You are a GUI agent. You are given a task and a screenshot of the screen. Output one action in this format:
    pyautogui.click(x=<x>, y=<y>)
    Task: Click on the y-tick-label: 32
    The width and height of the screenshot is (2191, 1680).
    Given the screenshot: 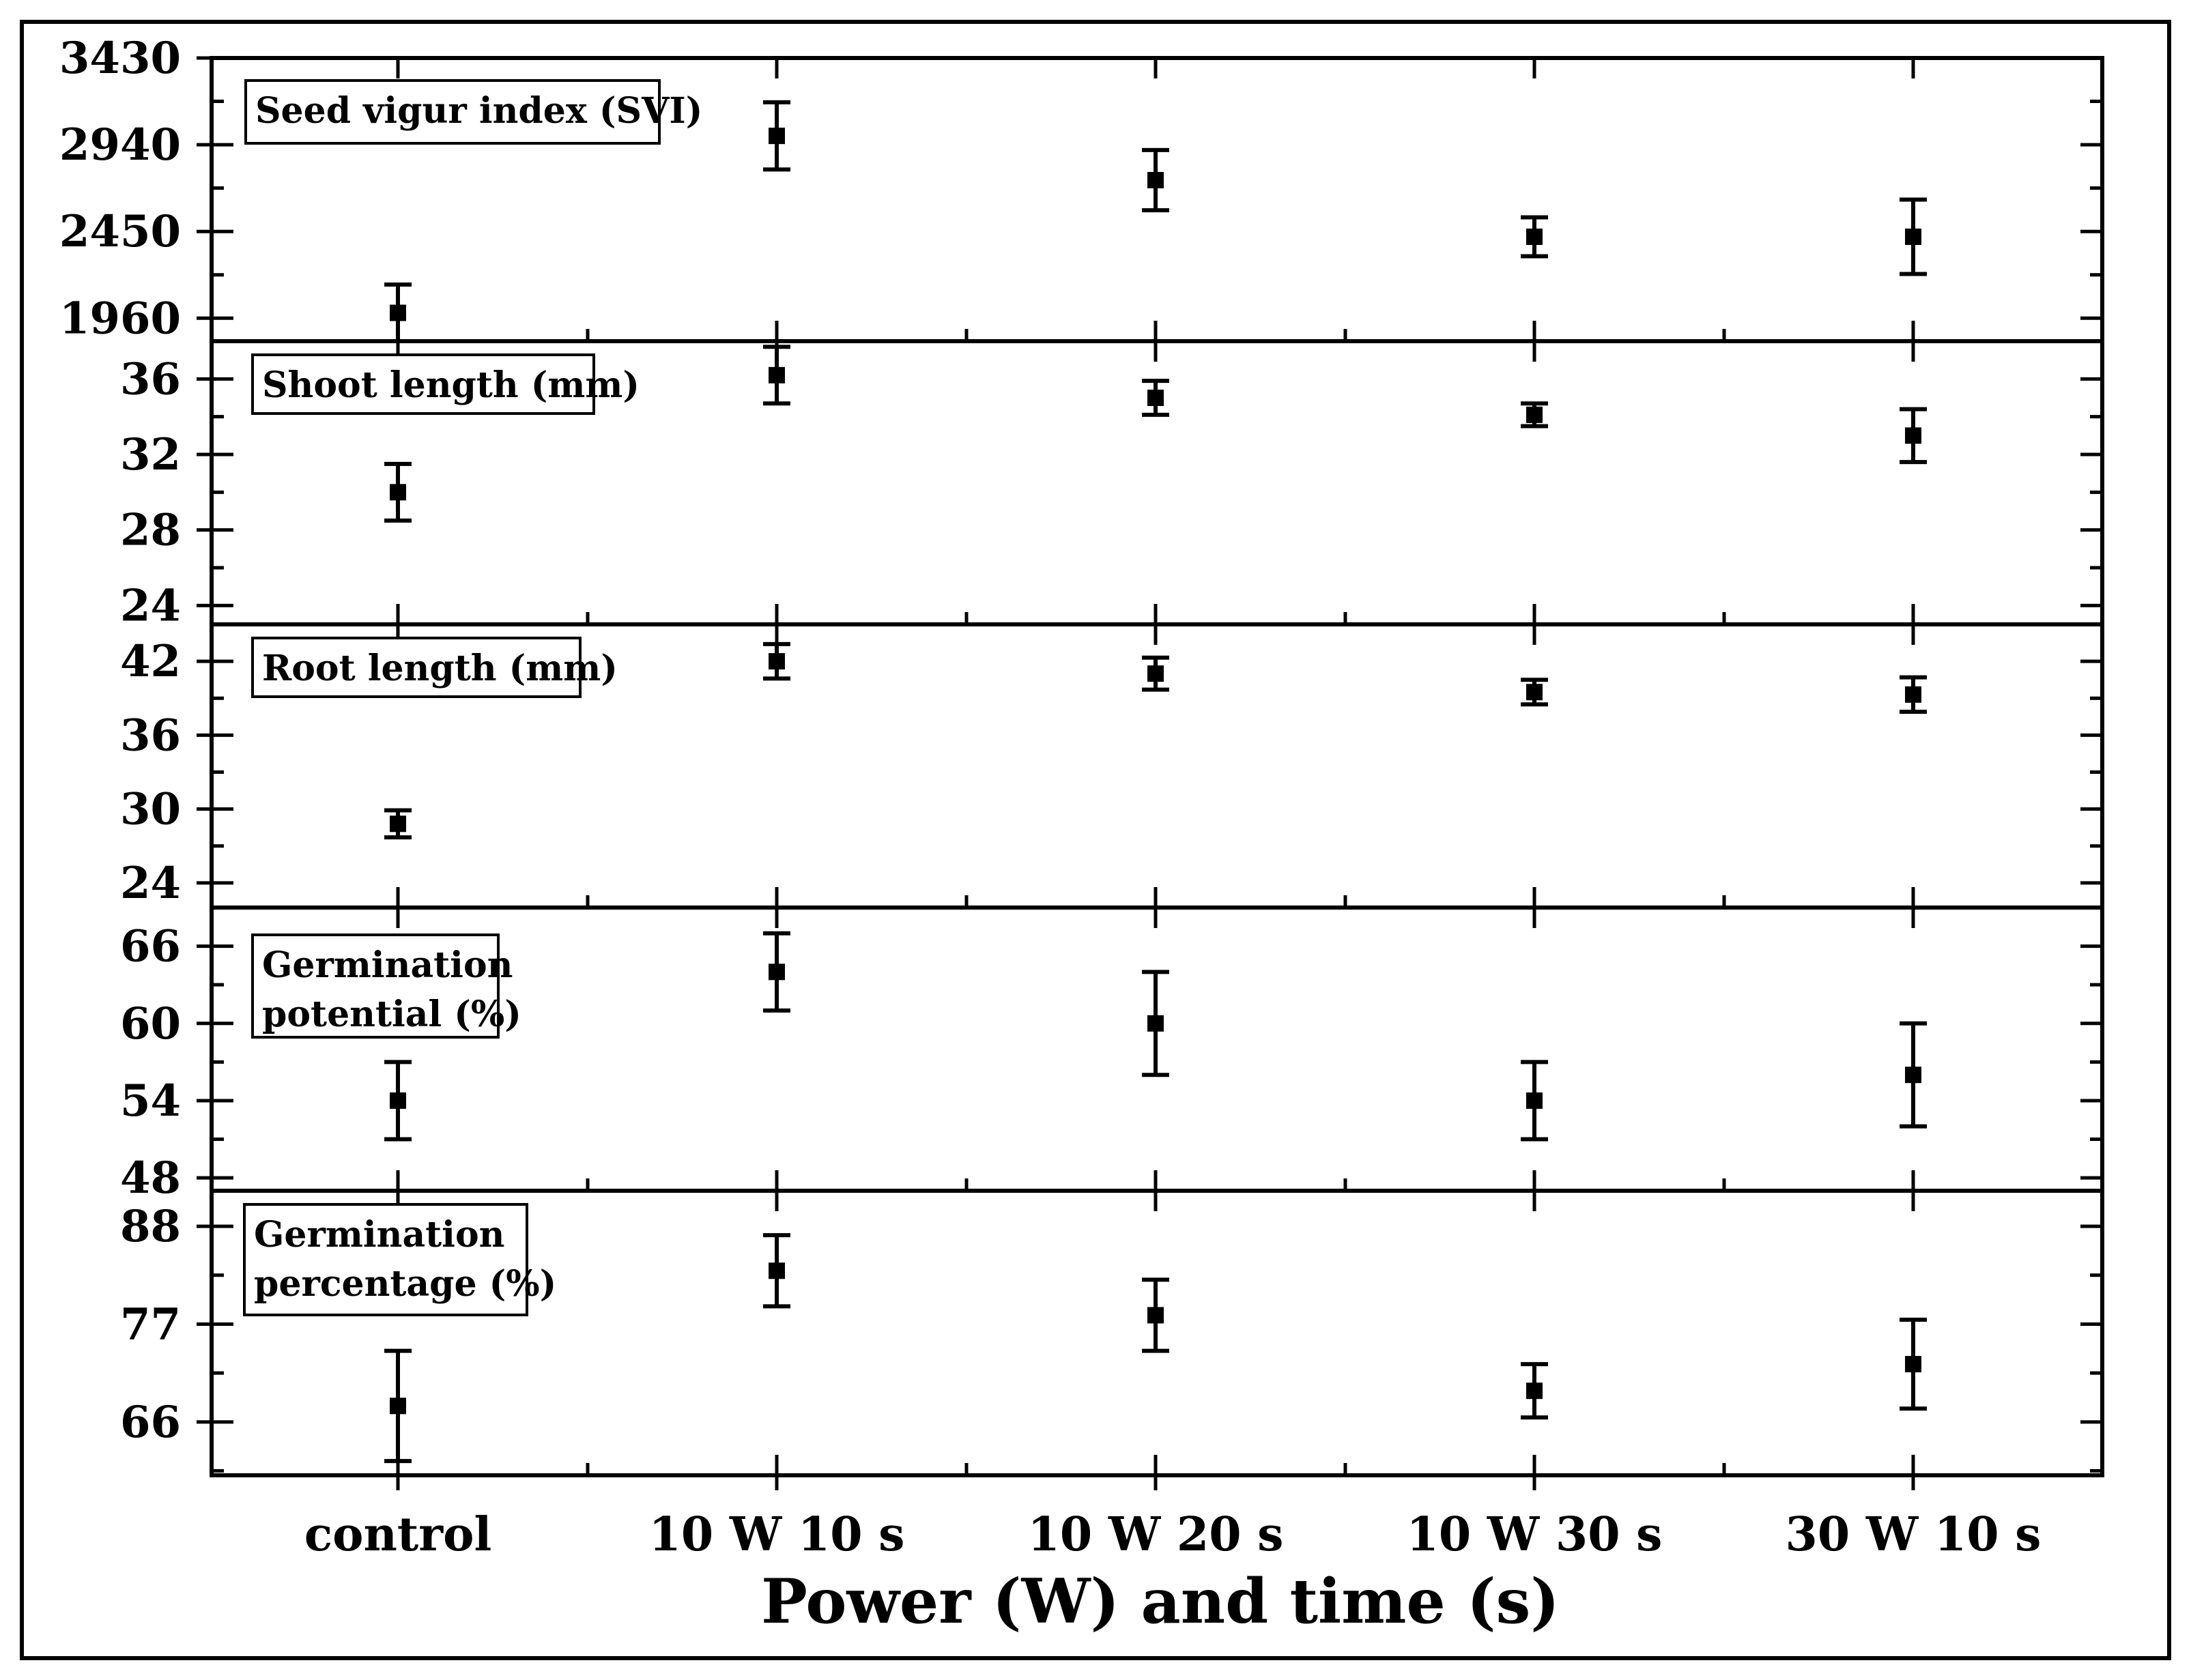 What is the action you would take?
    pyautogui.click(x=150, y=454)
    